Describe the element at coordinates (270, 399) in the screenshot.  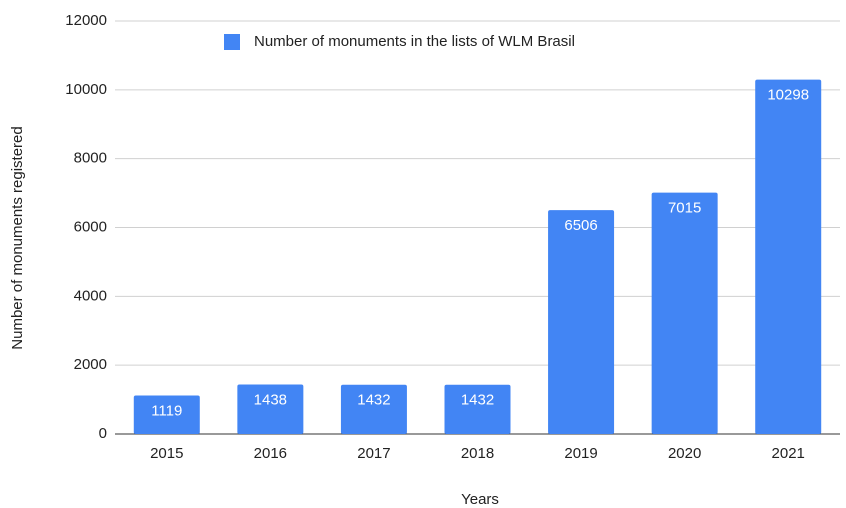
I see `data-label: 1438` at that location.